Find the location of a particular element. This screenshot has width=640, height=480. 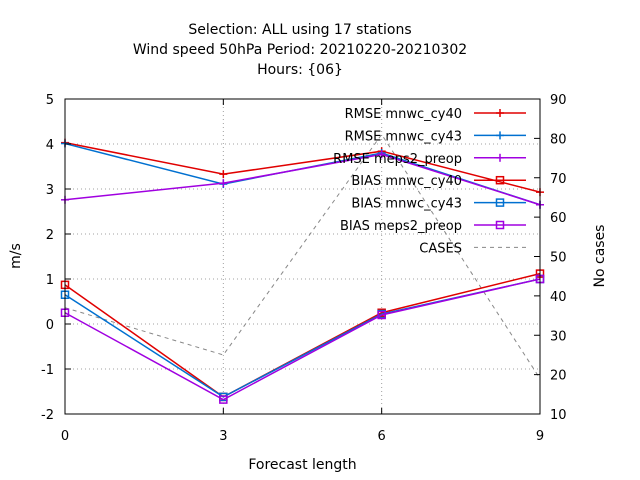

x-tick-label: 0 is located at coordinates (65, 436).